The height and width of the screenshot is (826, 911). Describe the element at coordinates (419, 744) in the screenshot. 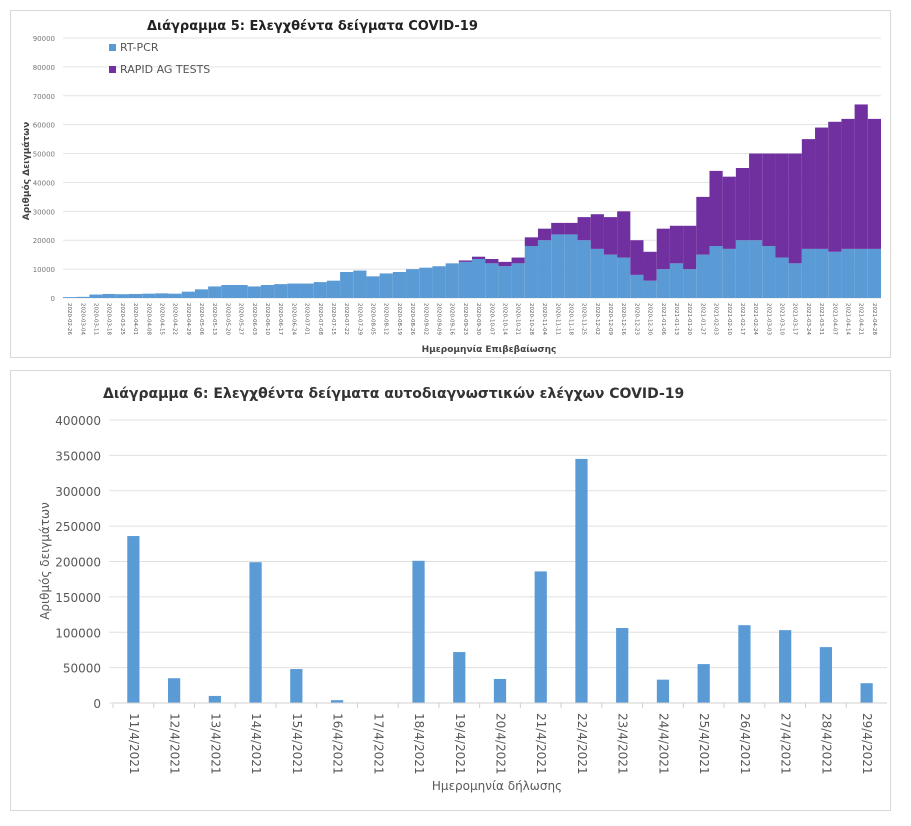

I see `x-tick-label: 18/4/2021` at that location.